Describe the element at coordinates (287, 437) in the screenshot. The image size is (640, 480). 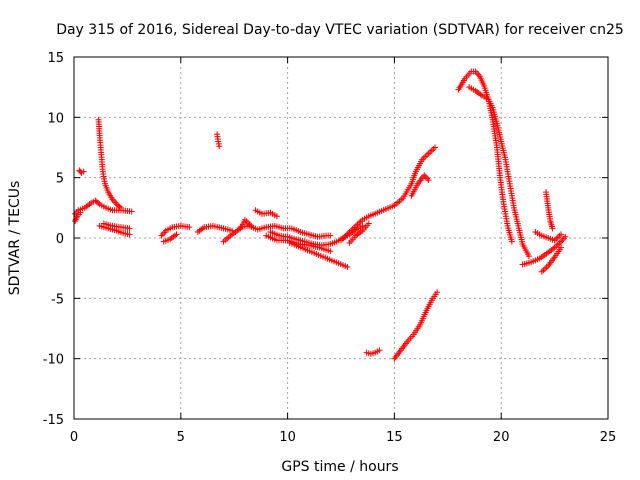
I see `x-tick-label: 10` at that location.